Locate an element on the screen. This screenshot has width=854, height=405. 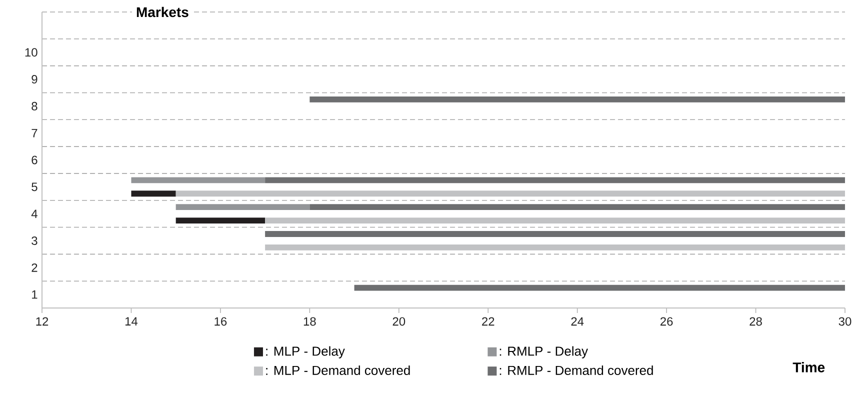
y-tick-label: 9 is located at coordinates (35, 79).